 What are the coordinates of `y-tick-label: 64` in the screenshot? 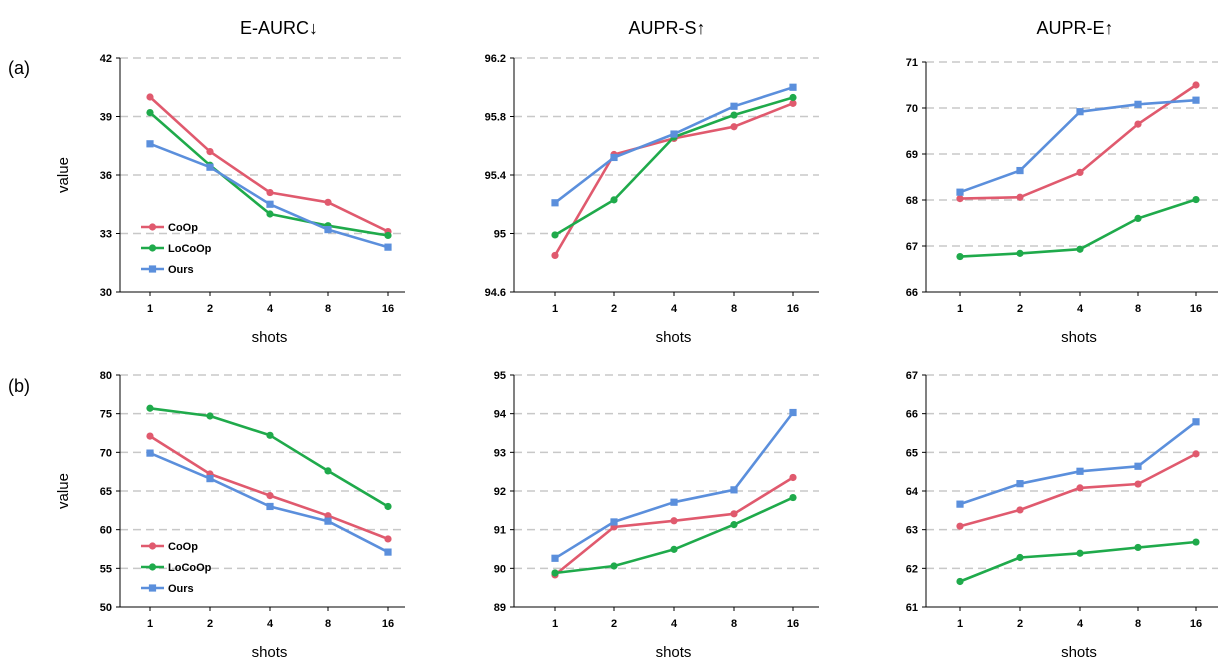 It's located at (912, 492).